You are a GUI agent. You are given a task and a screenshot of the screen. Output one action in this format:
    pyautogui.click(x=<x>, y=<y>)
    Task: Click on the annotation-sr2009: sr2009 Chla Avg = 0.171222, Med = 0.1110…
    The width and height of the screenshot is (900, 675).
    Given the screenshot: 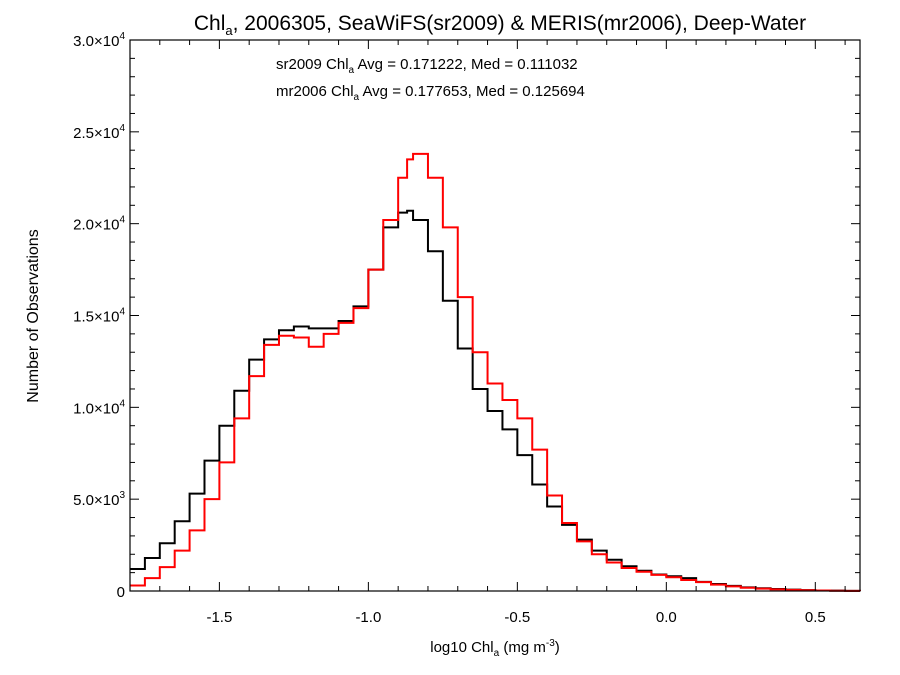 What is the action you would take?
    pyautogui.click(x=427, y=66)
    